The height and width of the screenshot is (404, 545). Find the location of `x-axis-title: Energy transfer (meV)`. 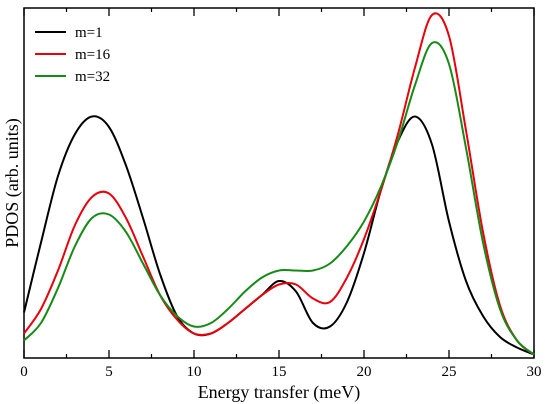

x-axis-title: Energy transfer (meV) is located at coordinates (279, 392).